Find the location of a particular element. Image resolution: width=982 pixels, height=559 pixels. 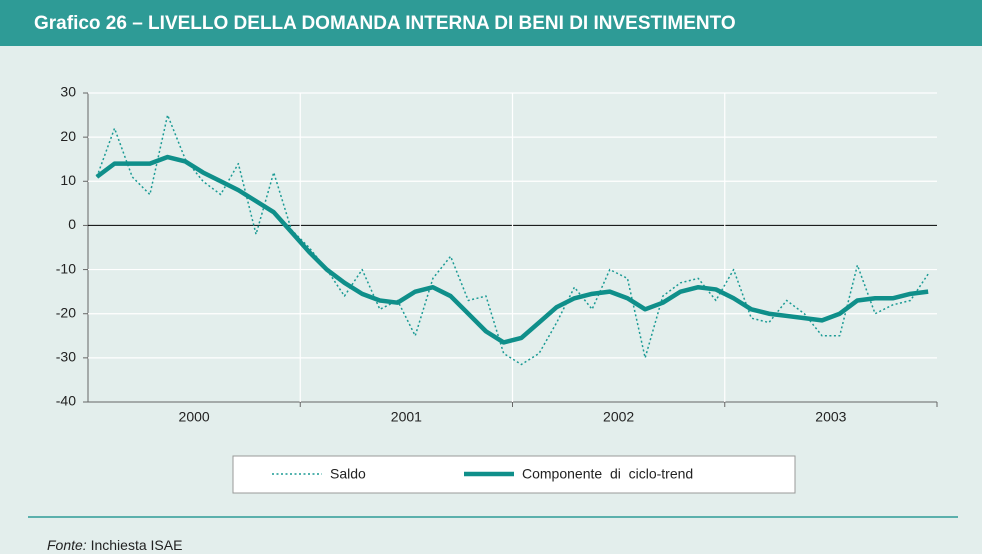

source-text: Inchiesta ISAE is located at coordinates (137, 545).